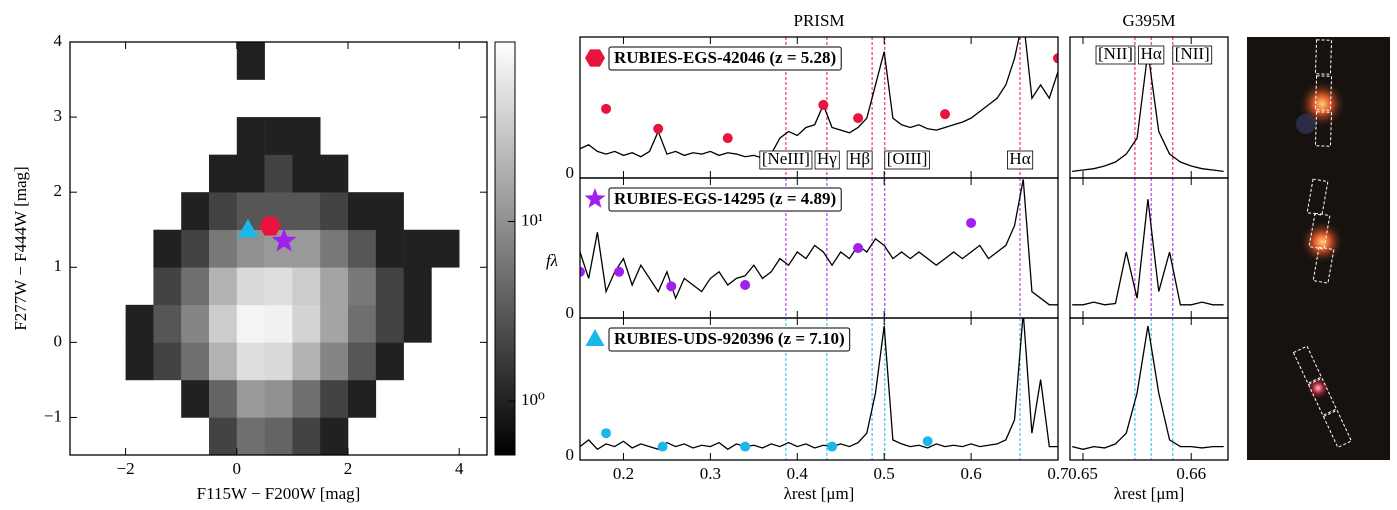  I want to click on x-tick-label: 0.65, so click(1083, 473).